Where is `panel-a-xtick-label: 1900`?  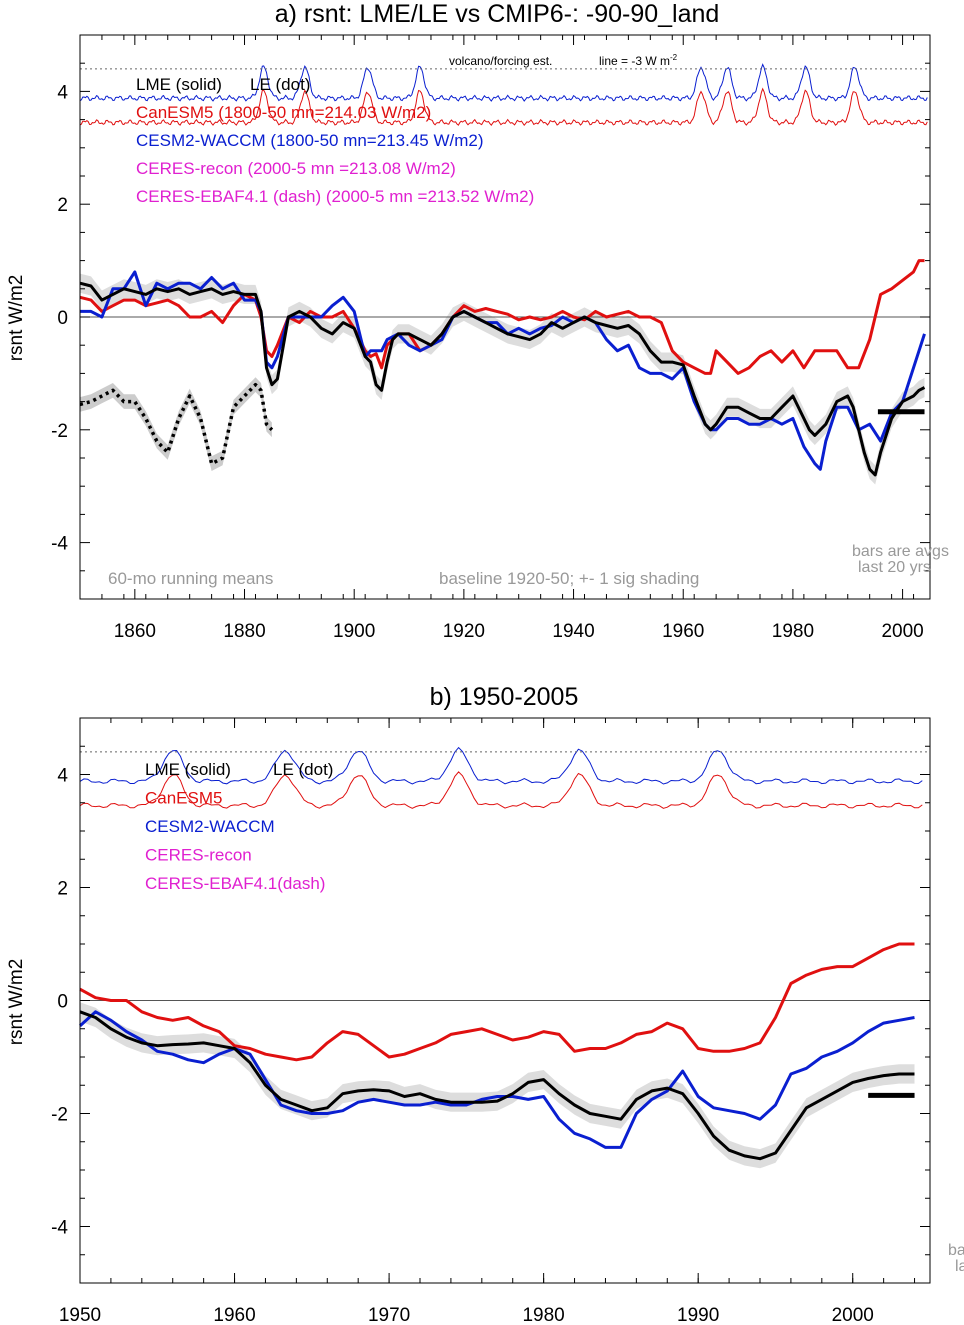
panel-a-xtick-label: 1900 is located at coordinates (354, 631).